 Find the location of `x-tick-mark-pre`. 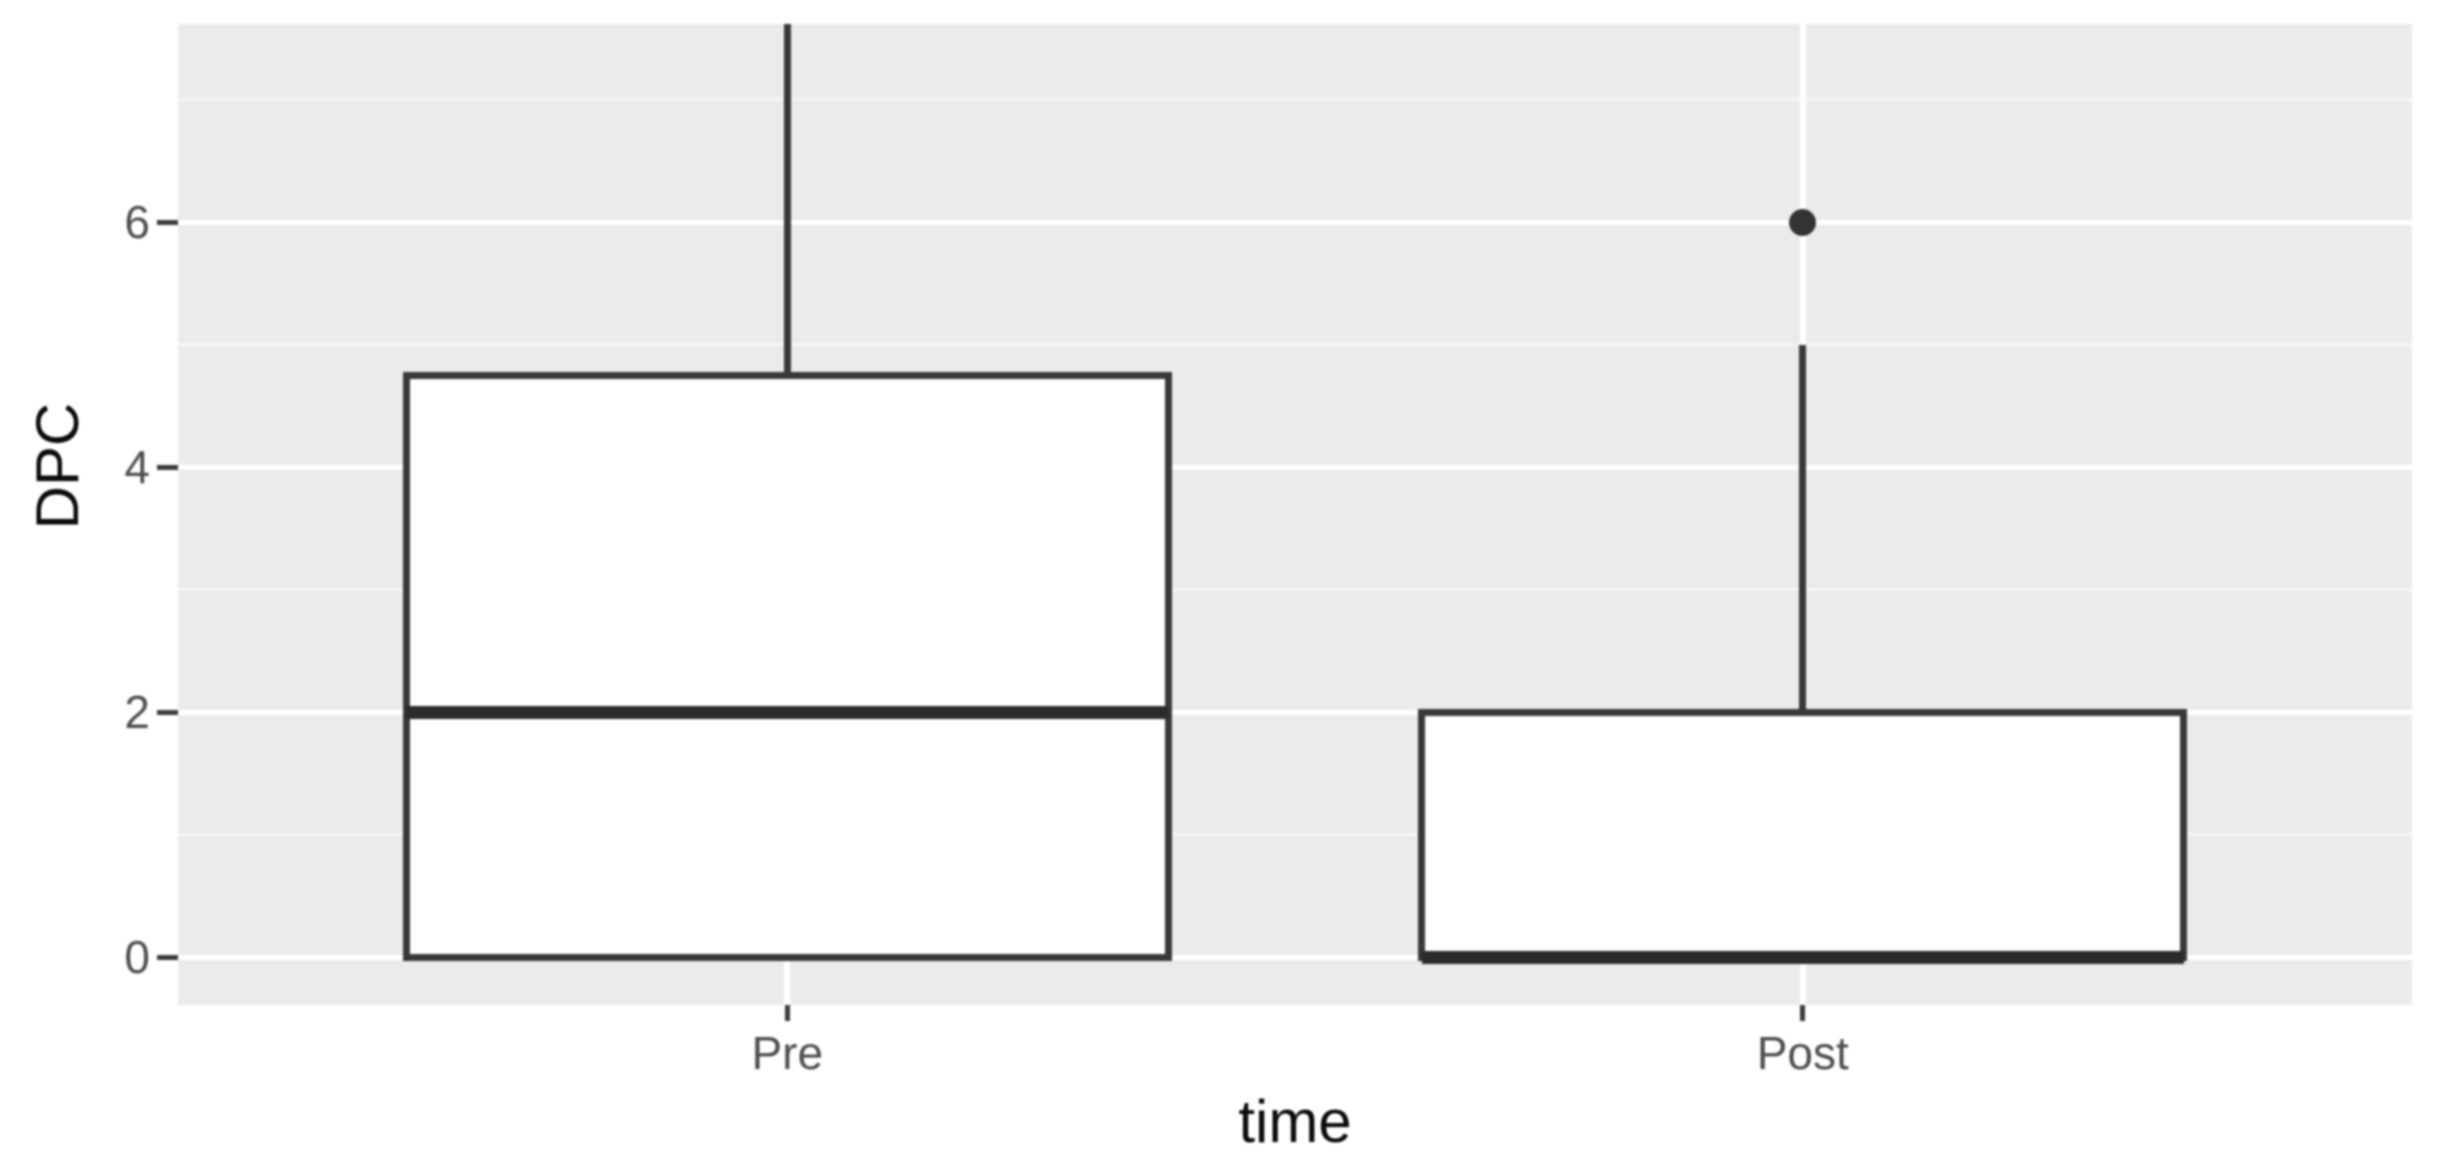

x-tick-mark-pre is located at coordinates (787, 1013).